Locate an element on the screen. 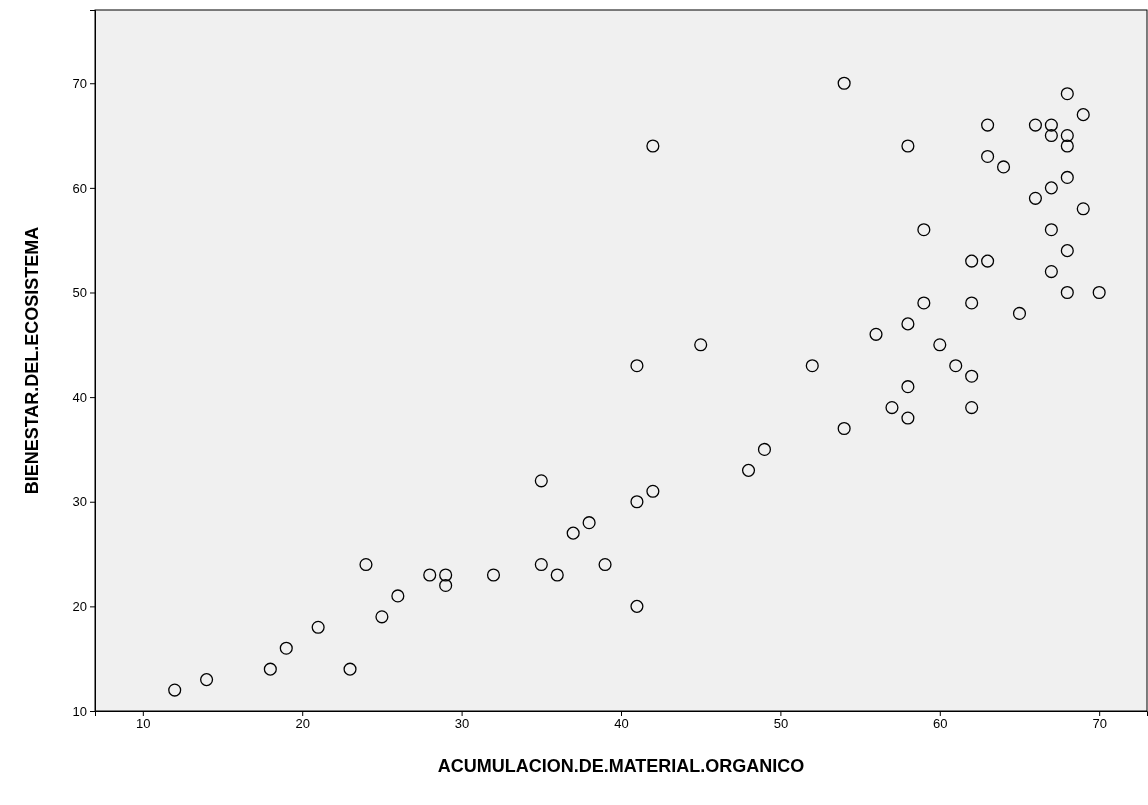 Image resolution: width=1148 pixels, height=805 pixels. x-tick-label: 10 is located at coordinates (143, 724).